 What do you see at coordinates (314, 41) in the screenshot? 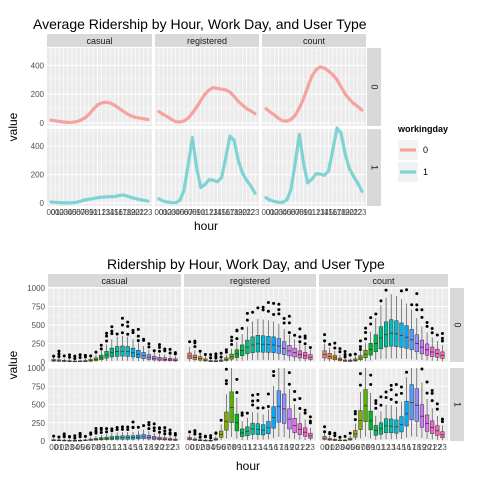
I see `strip-label-count: count` at bounding box center [314, 41].